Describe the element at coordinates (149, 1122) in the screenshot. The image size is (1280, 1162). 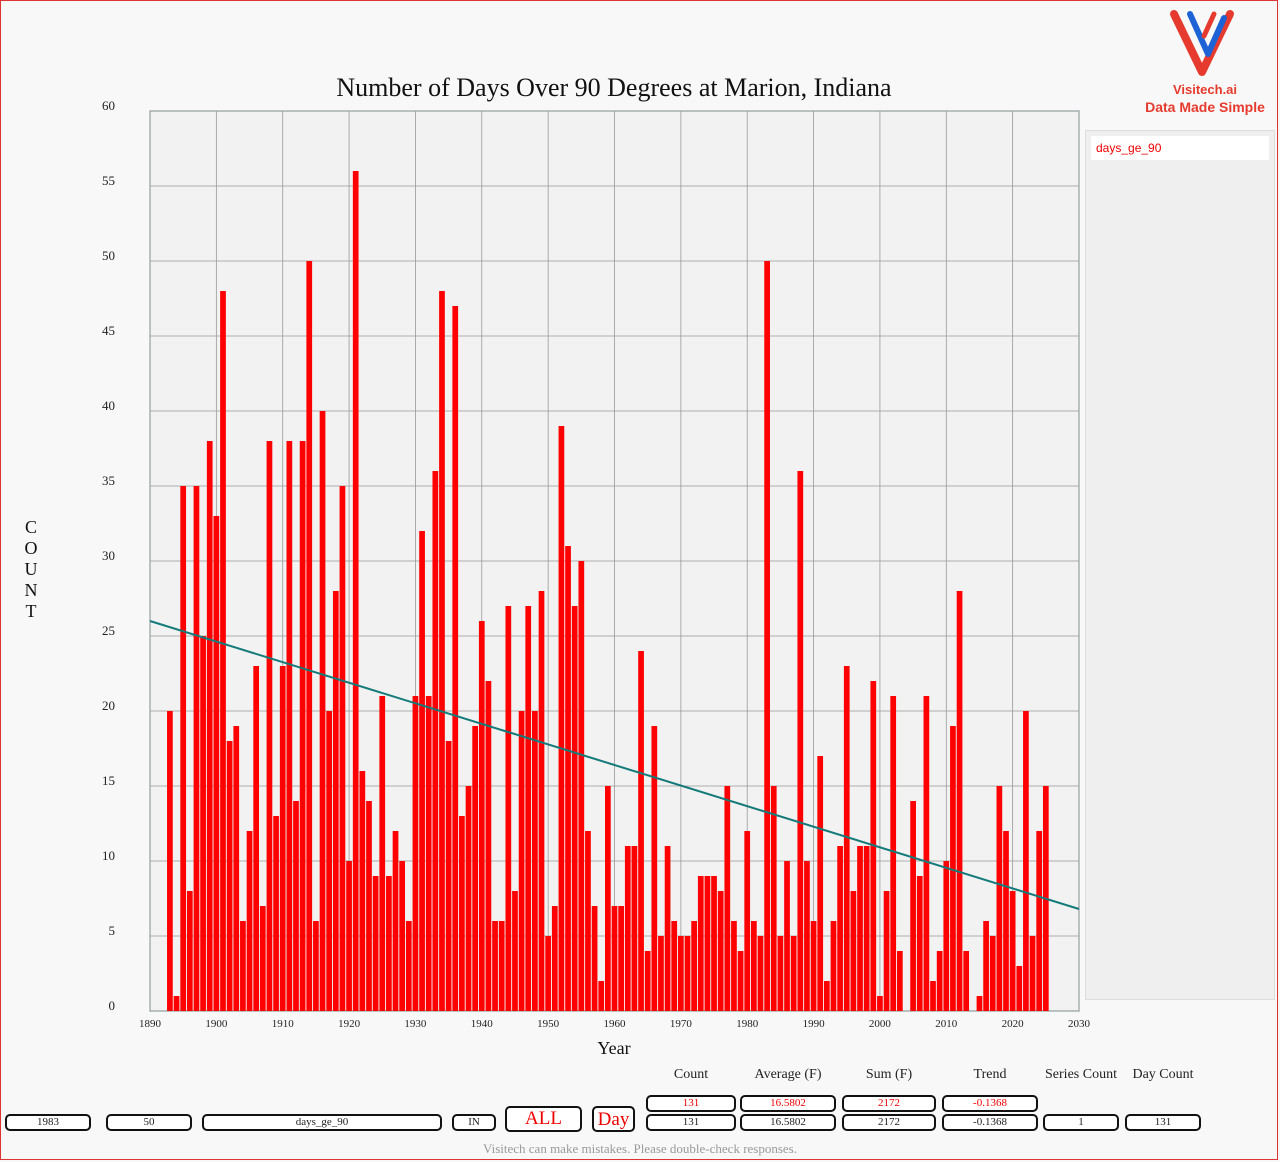
I see `value-field: 50` at that location.